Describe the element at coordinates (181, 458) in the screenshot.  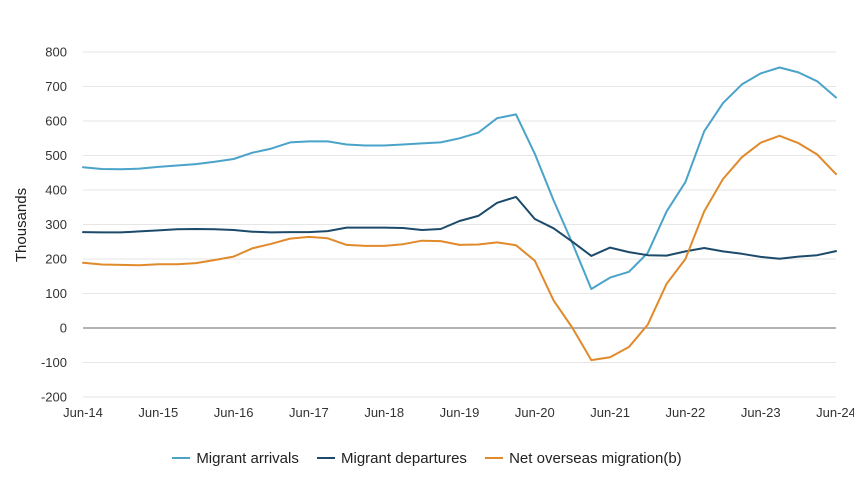
I see `legend-swatch-arrivals` at that location.